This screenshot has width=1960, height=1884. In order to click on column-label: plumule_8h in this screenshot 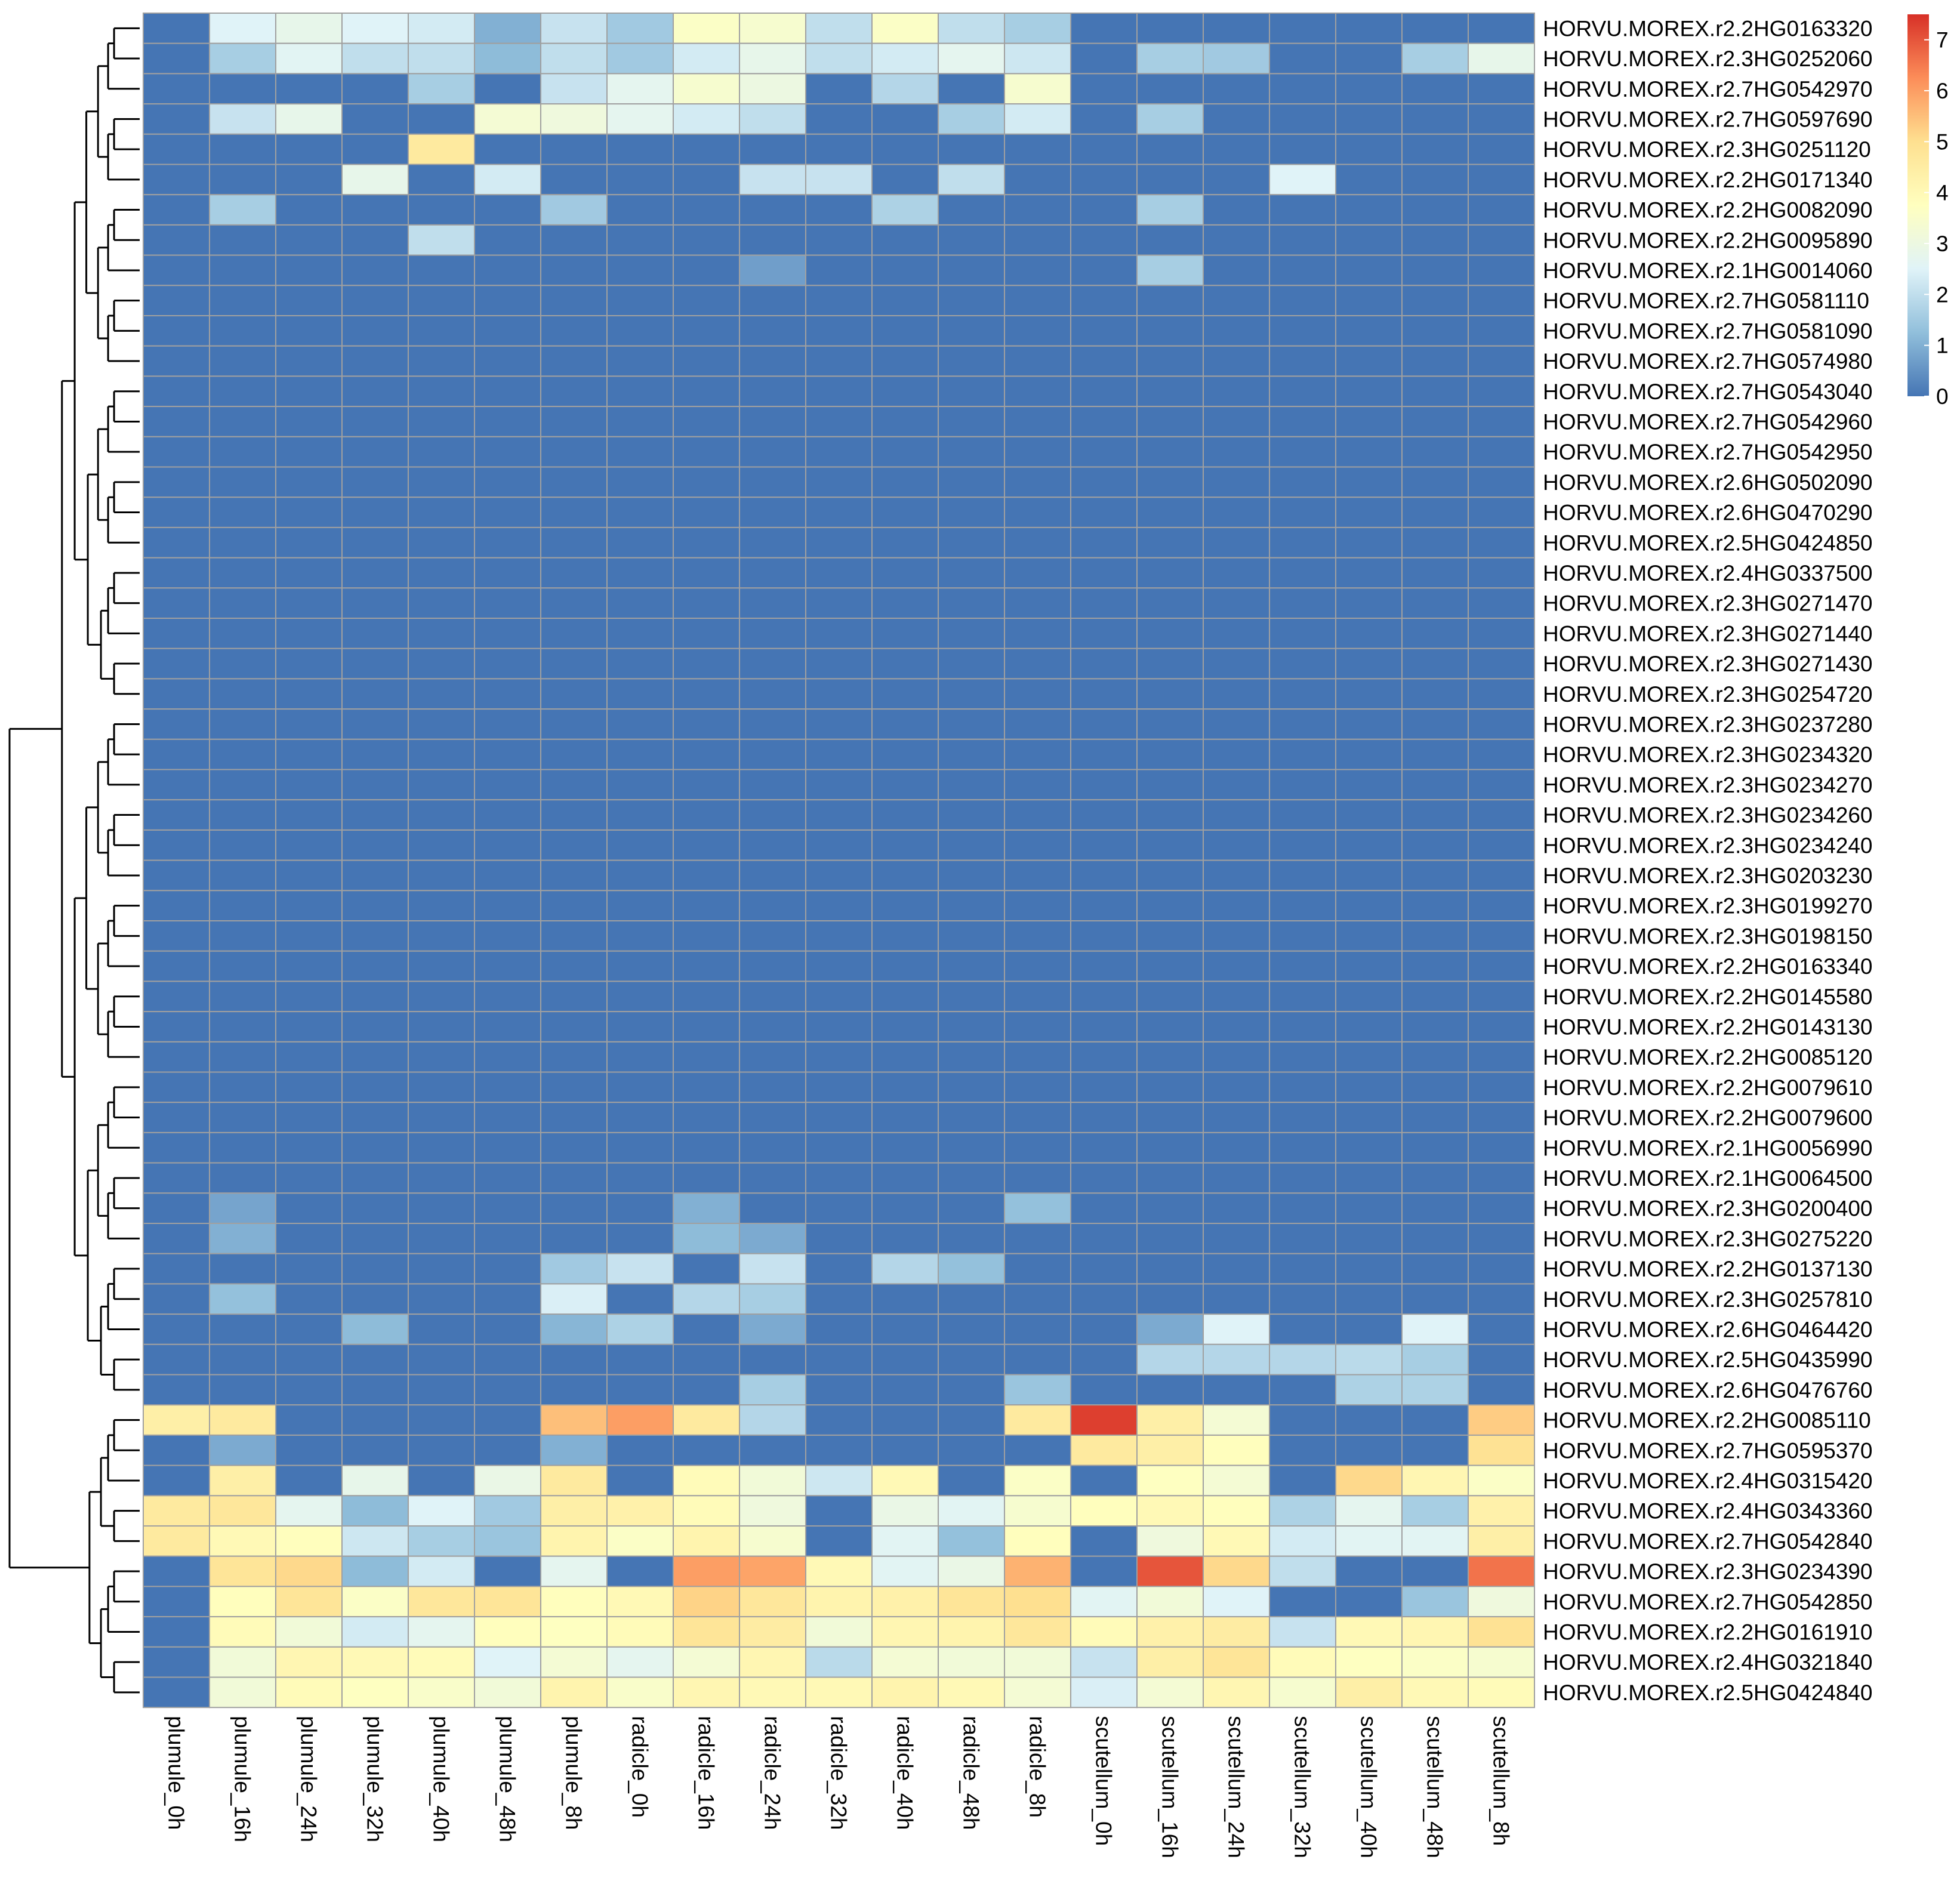, I will do `click(574, 1773)`.